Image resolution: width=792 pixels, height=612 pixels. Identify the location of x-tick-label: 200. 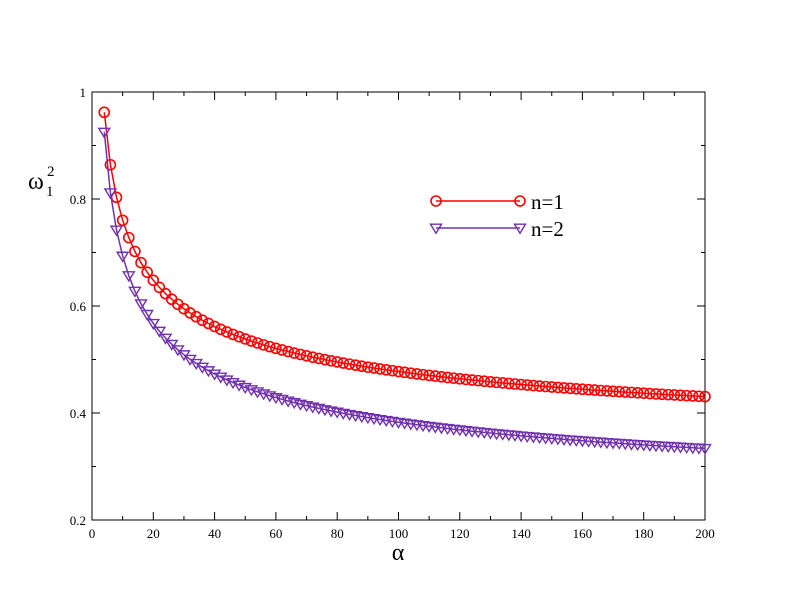
(705, 533).